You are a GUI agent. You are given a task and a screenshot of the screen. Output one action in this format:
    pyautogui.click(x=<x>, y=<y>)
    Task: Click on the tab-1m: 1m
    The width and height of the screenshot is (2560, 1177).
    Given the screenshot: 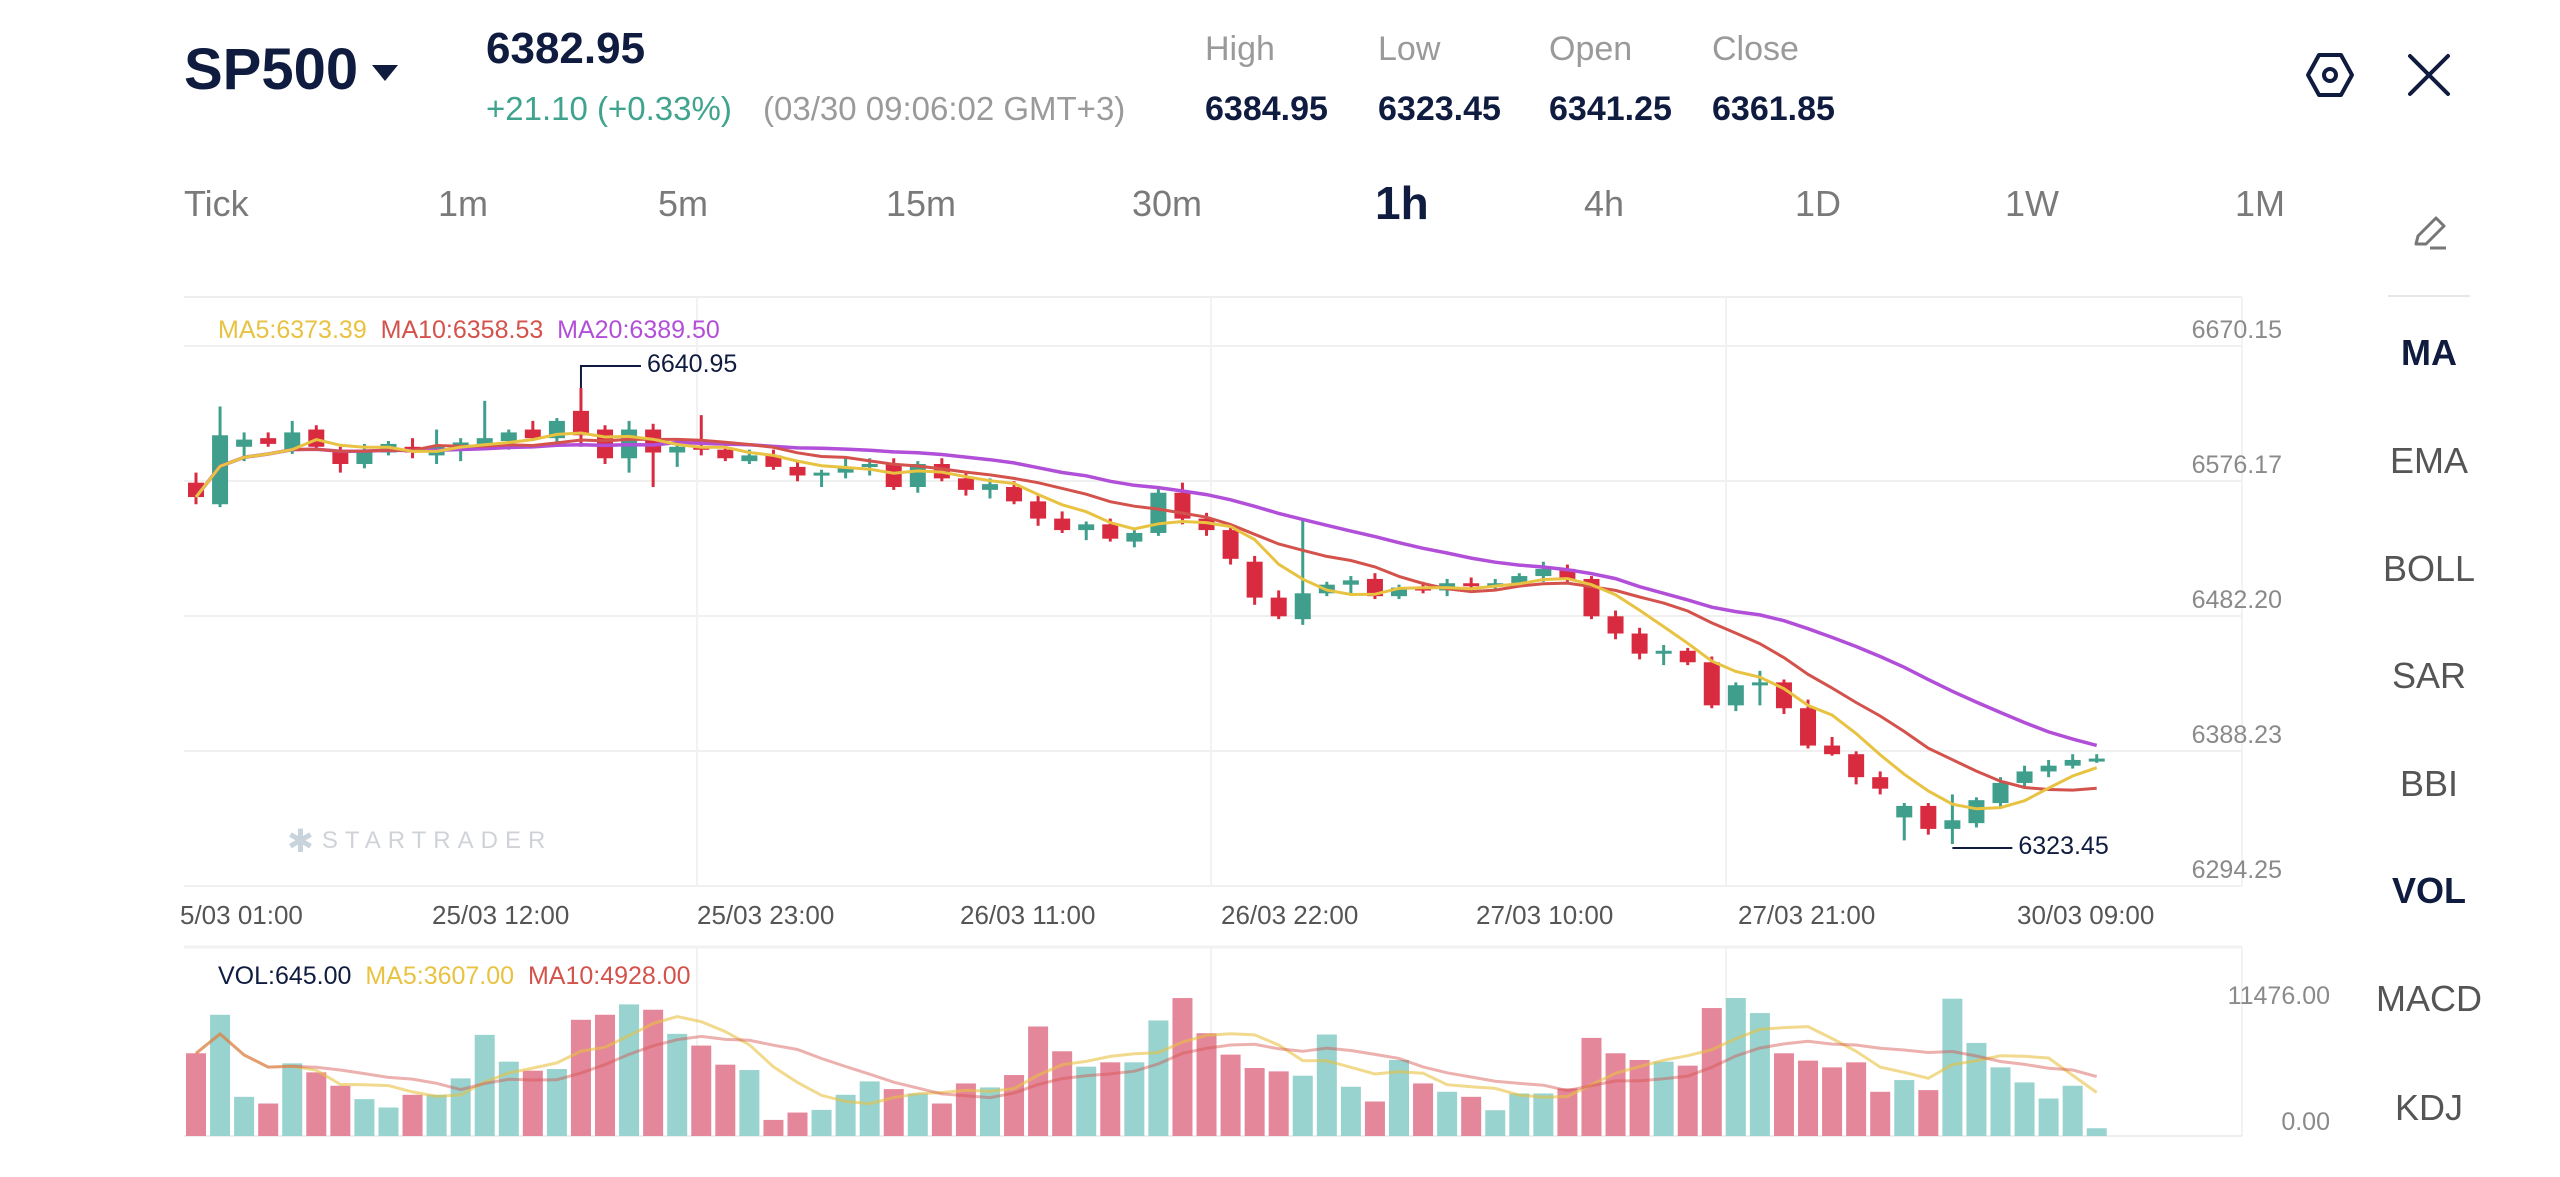 What is the action you would take?
    pyautogui.click(x=463, y=203)
    